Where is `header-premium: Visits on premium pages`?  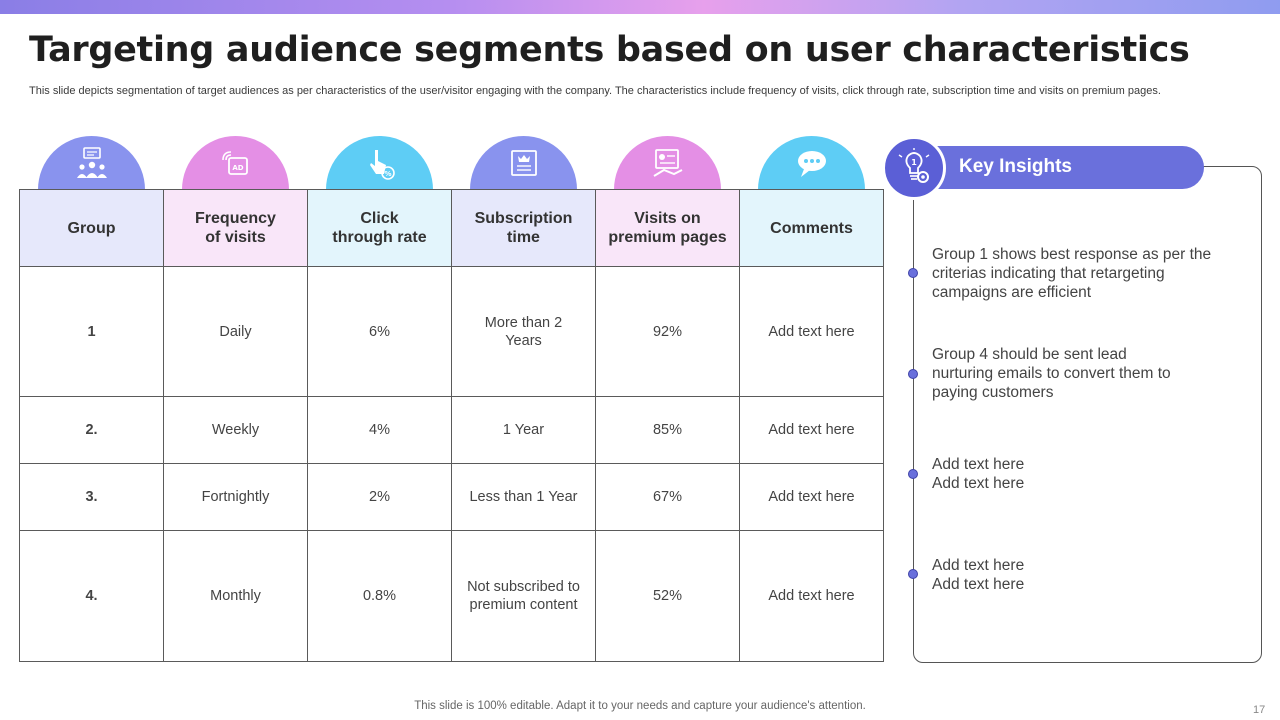
header-premium: Visits on premium pages is located at coordinates (667, 228).